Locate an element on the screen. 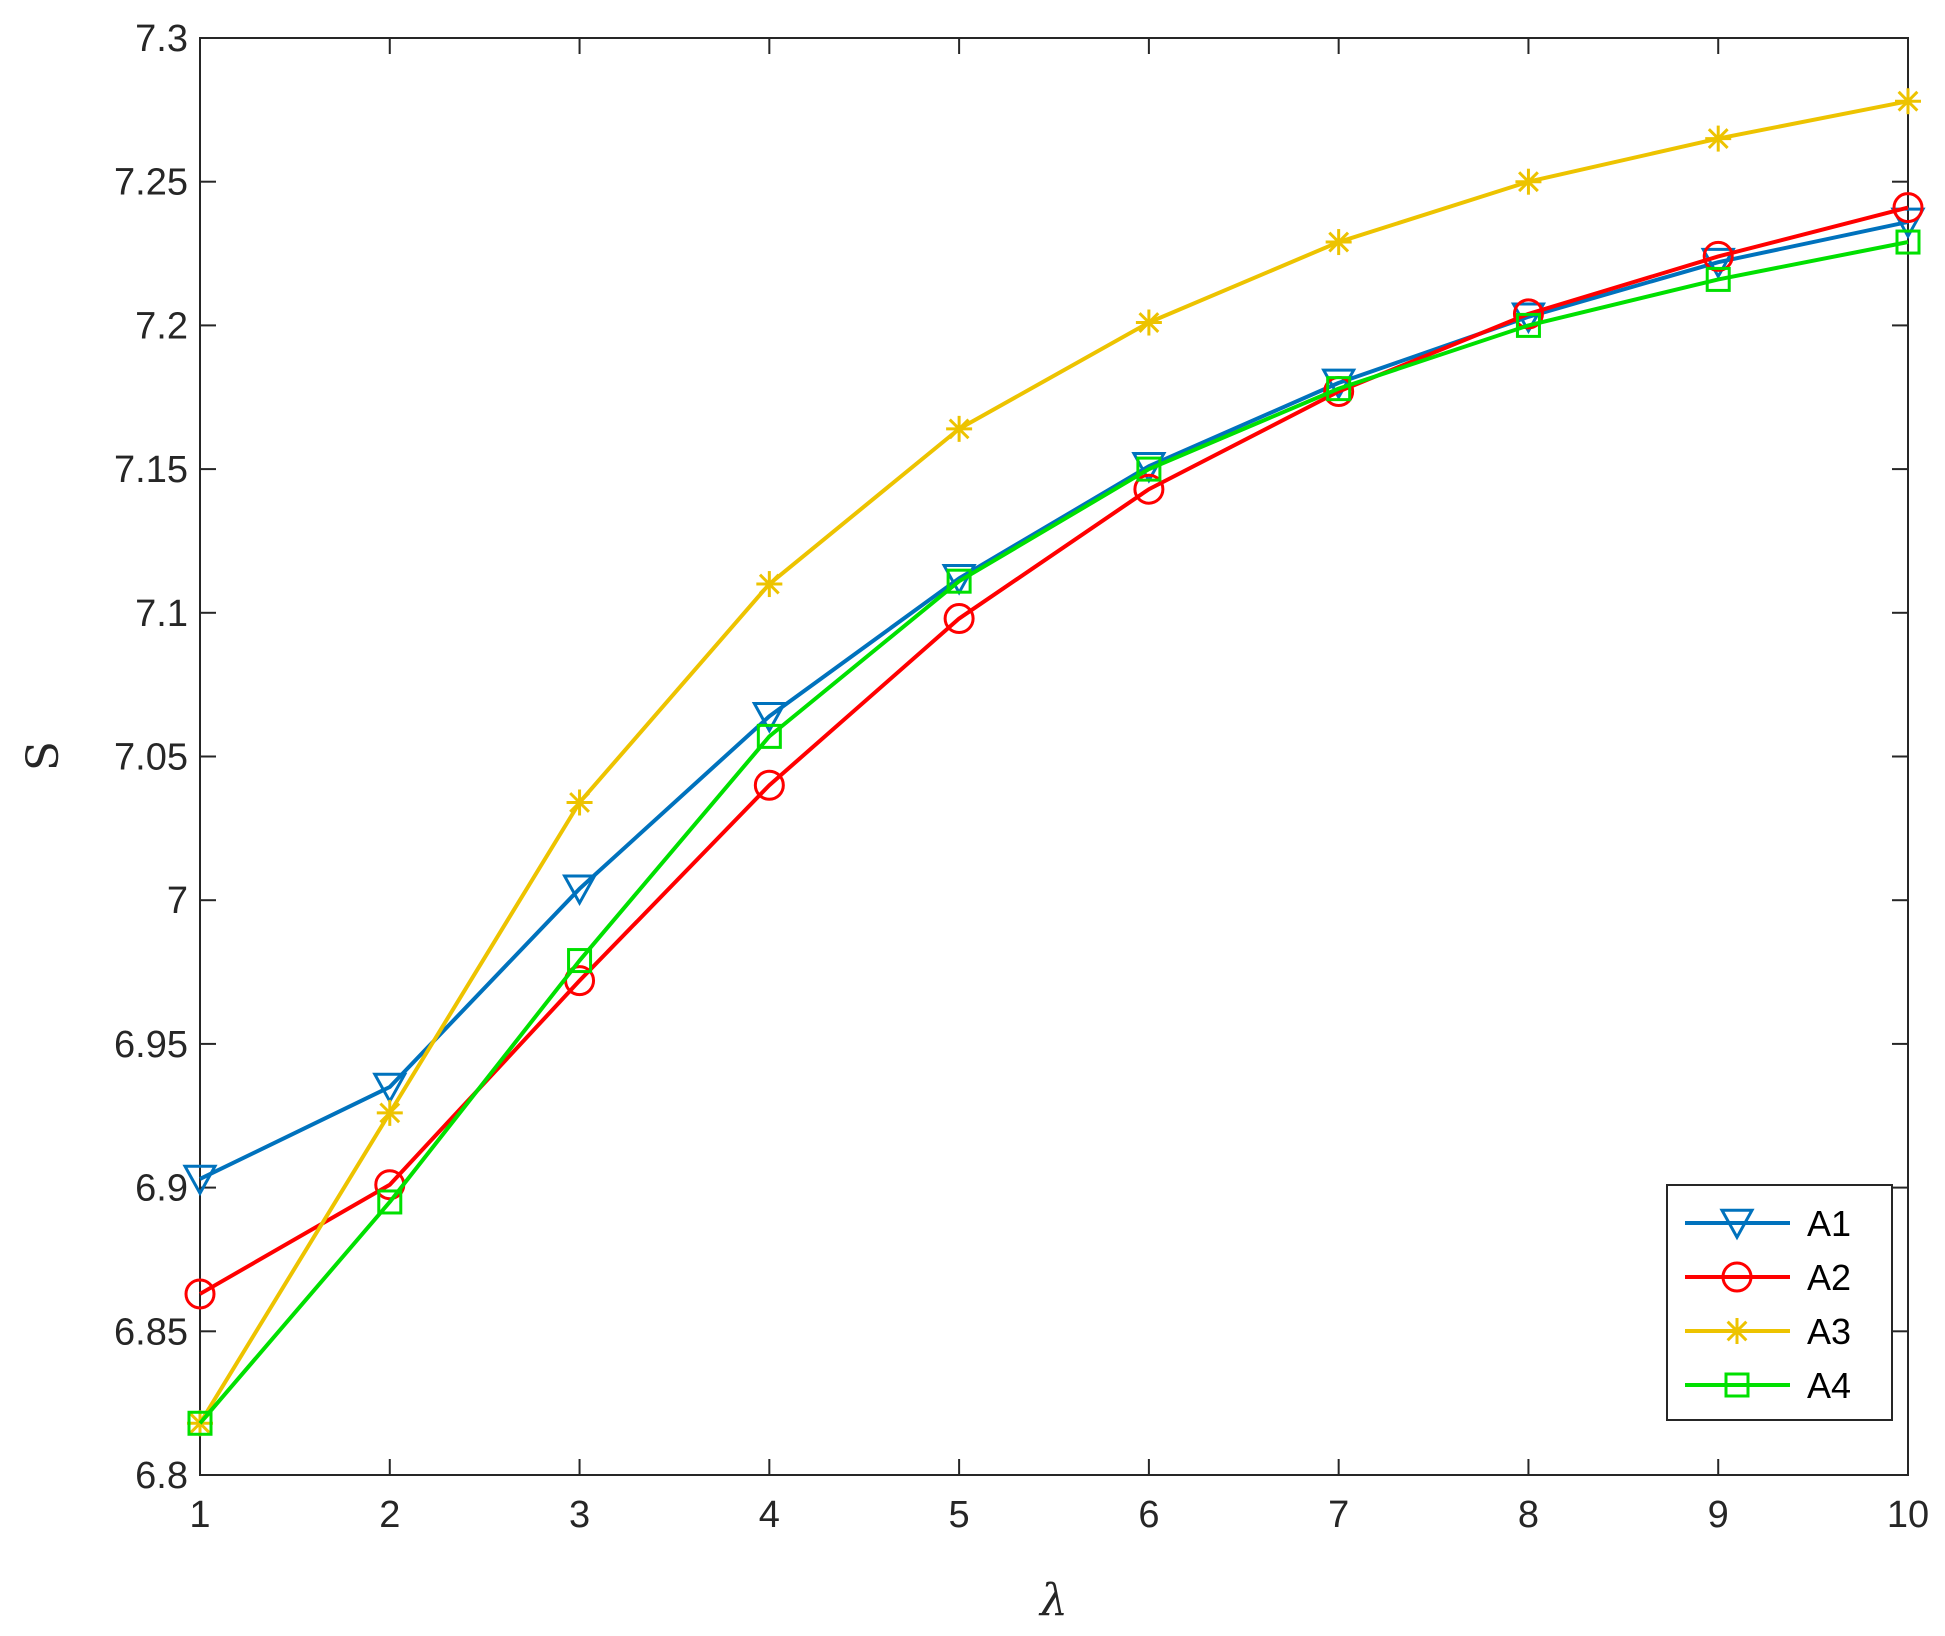 This screenshot has width=1945, height=1636. y-tick-label: 6.9 is located at coordinates (161, 1189).